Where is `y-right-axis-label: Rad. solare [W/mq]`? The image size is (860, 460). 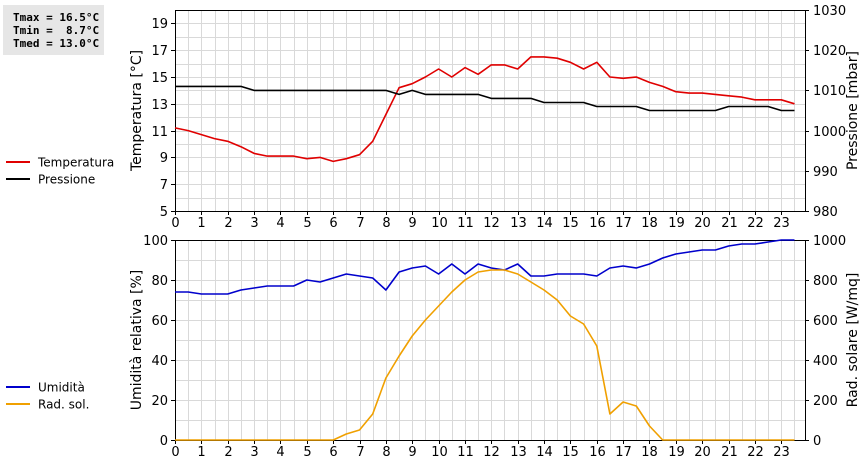
y-right-axis-label: Rad. solare [W/mq] is located at coordinates (852, 340).